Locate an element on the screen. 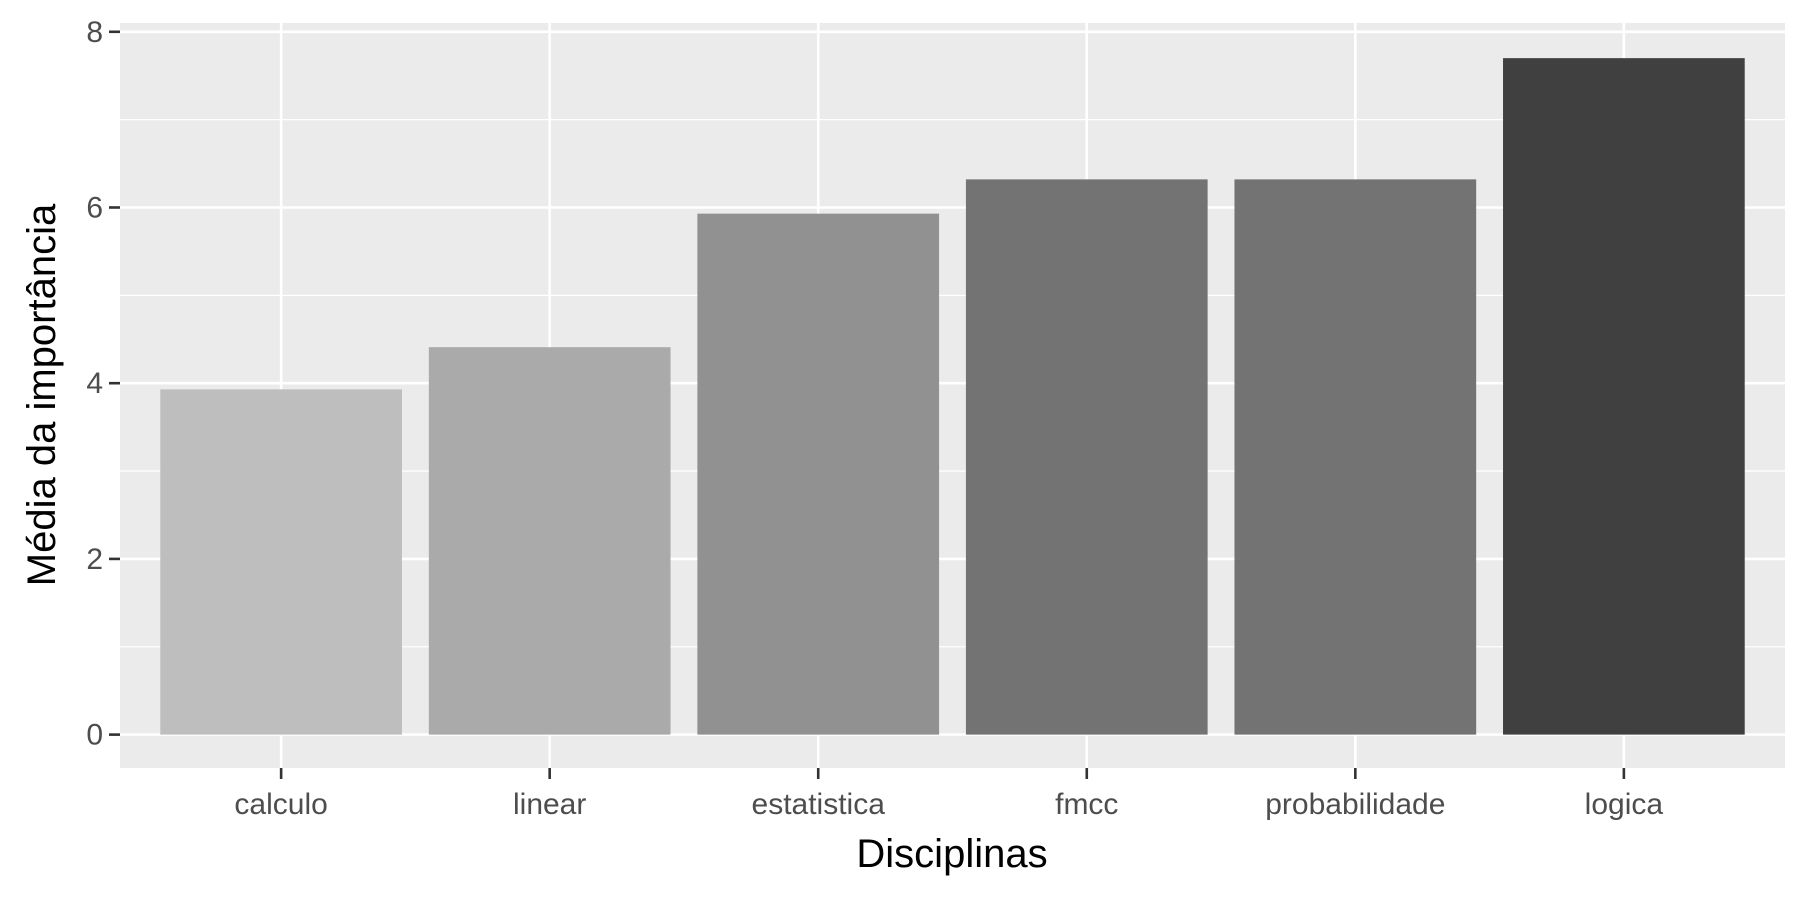 The height and width of the screenshot is (900, 1800). y-tick-label: 2 is located at coordinates (94, 559).